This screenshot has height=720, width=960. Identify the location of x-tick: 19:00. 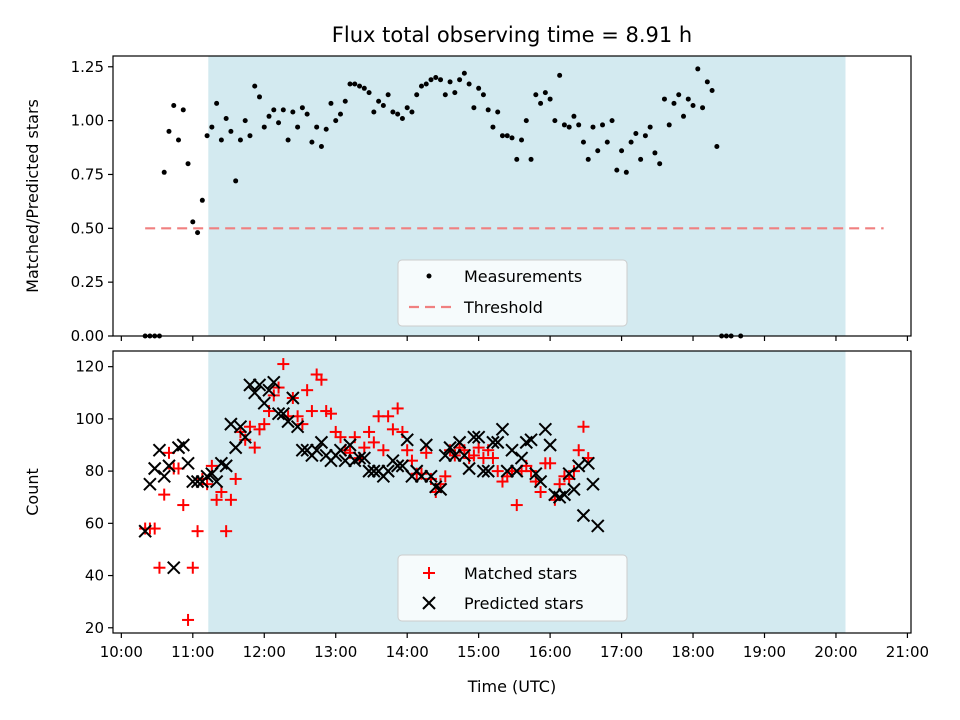
(764, 647).